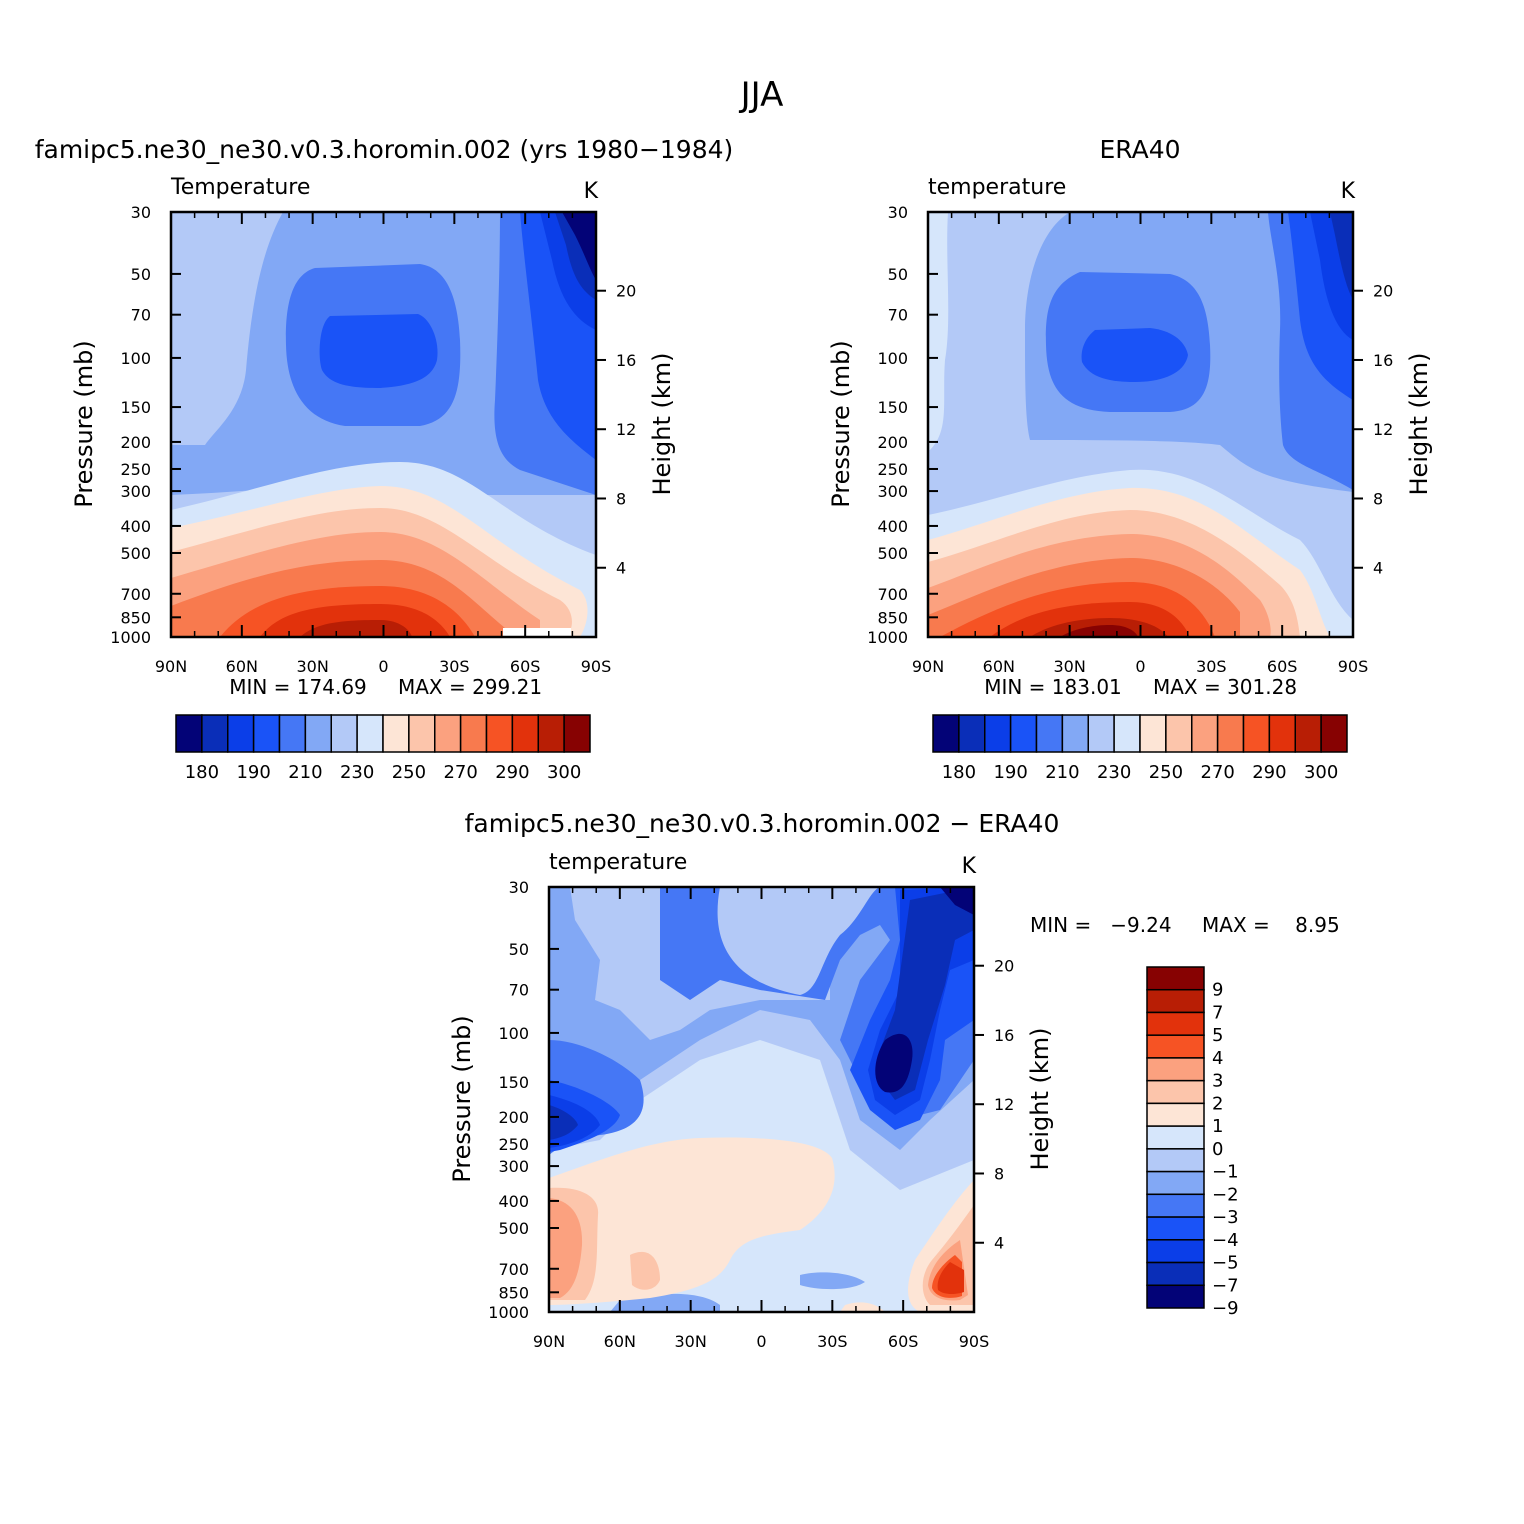 The image size is (1524, 1524). Describe the element at coordinates (1378, 568) in the screenshot. I see `y2-tick-label: 4` at that location.